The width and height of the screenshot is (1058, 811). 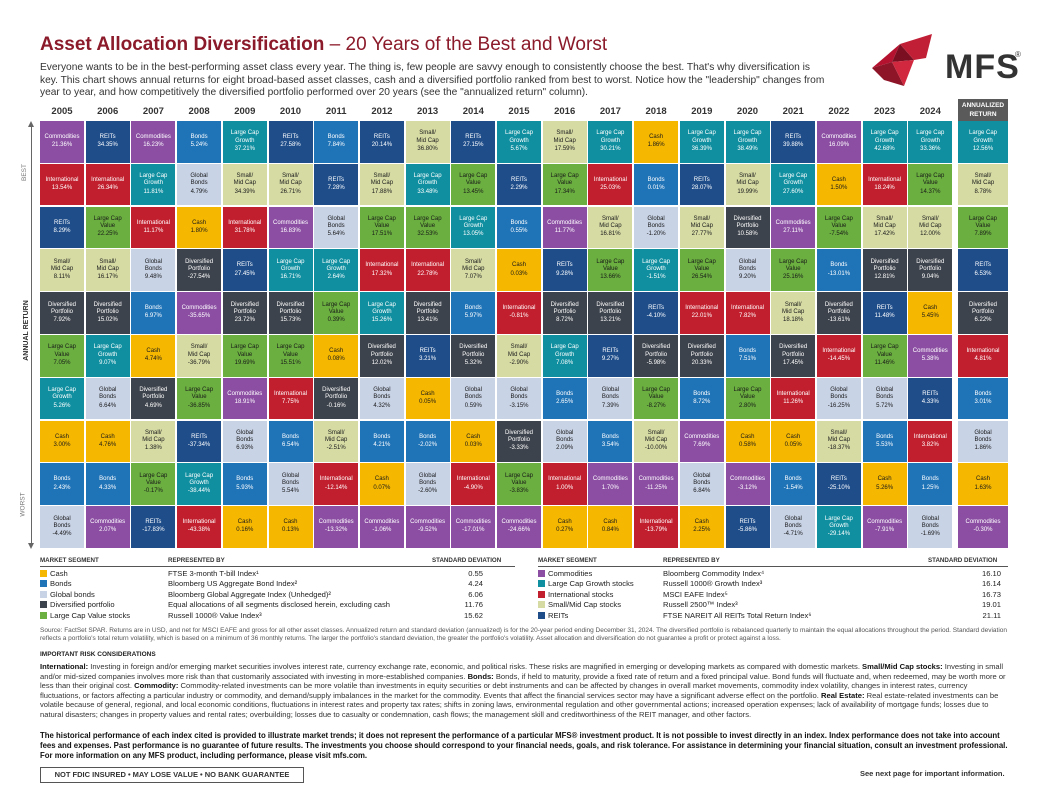 What do you see at coordinates (932, 773) in the screenshot?
I see `see-next-page: See next page for important information.` at bounding box center [932, 773].